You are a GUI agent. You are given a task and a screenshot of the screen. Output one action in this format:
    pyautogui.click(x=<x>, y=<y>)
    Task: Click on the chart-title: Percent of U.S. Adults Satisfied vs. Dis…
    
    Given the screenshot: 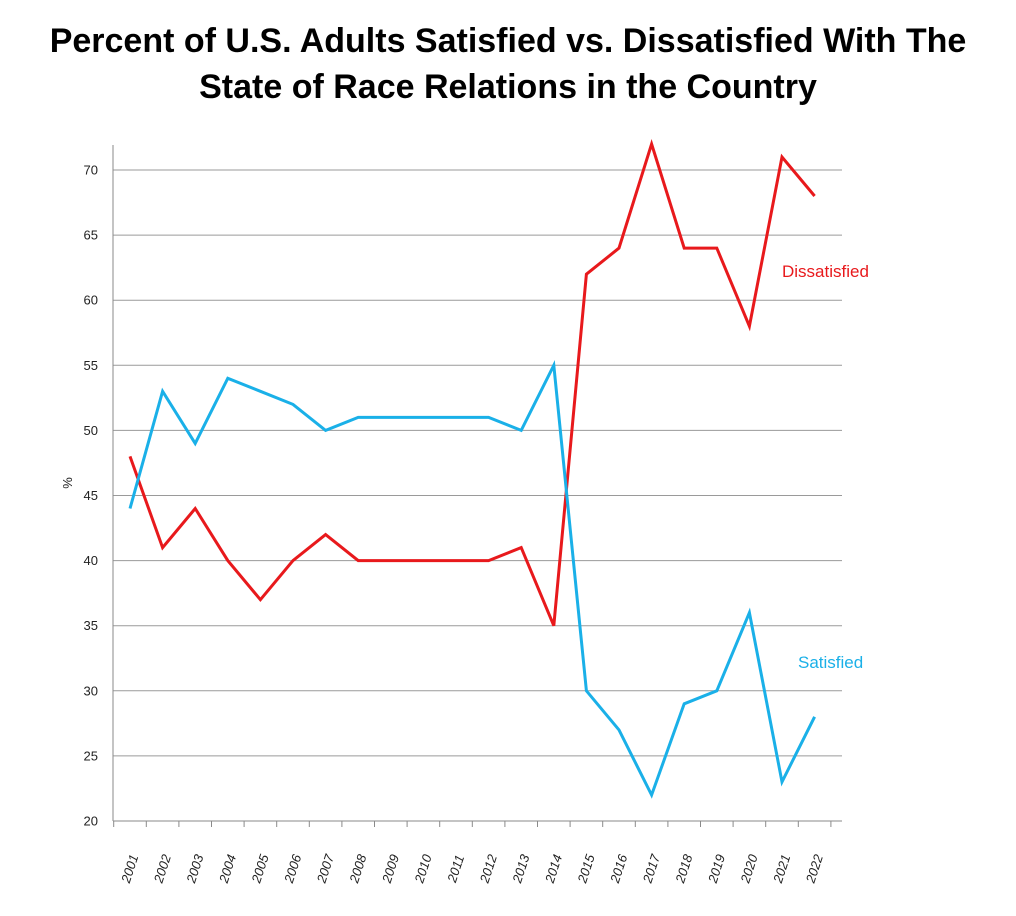 What is the action you would take?
    pyautogui.click(x=508, y=64)
    